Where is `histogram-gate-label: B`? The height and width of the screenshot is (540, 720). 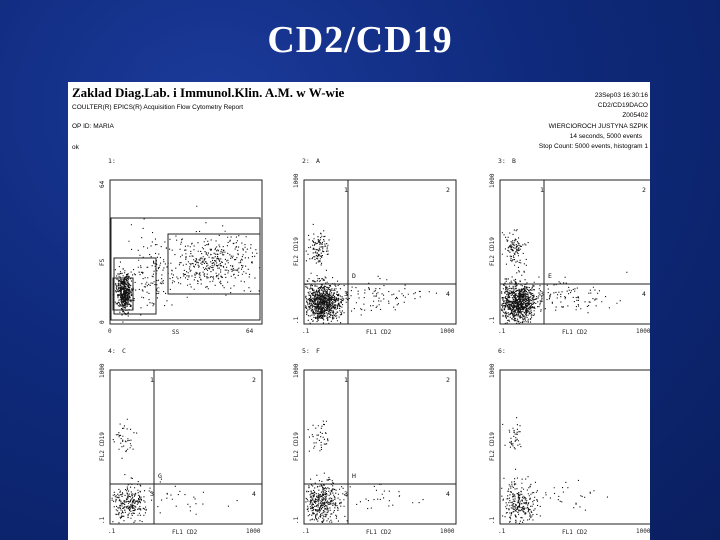
histogram-gate-label: B is located at coordinates (514, 161).